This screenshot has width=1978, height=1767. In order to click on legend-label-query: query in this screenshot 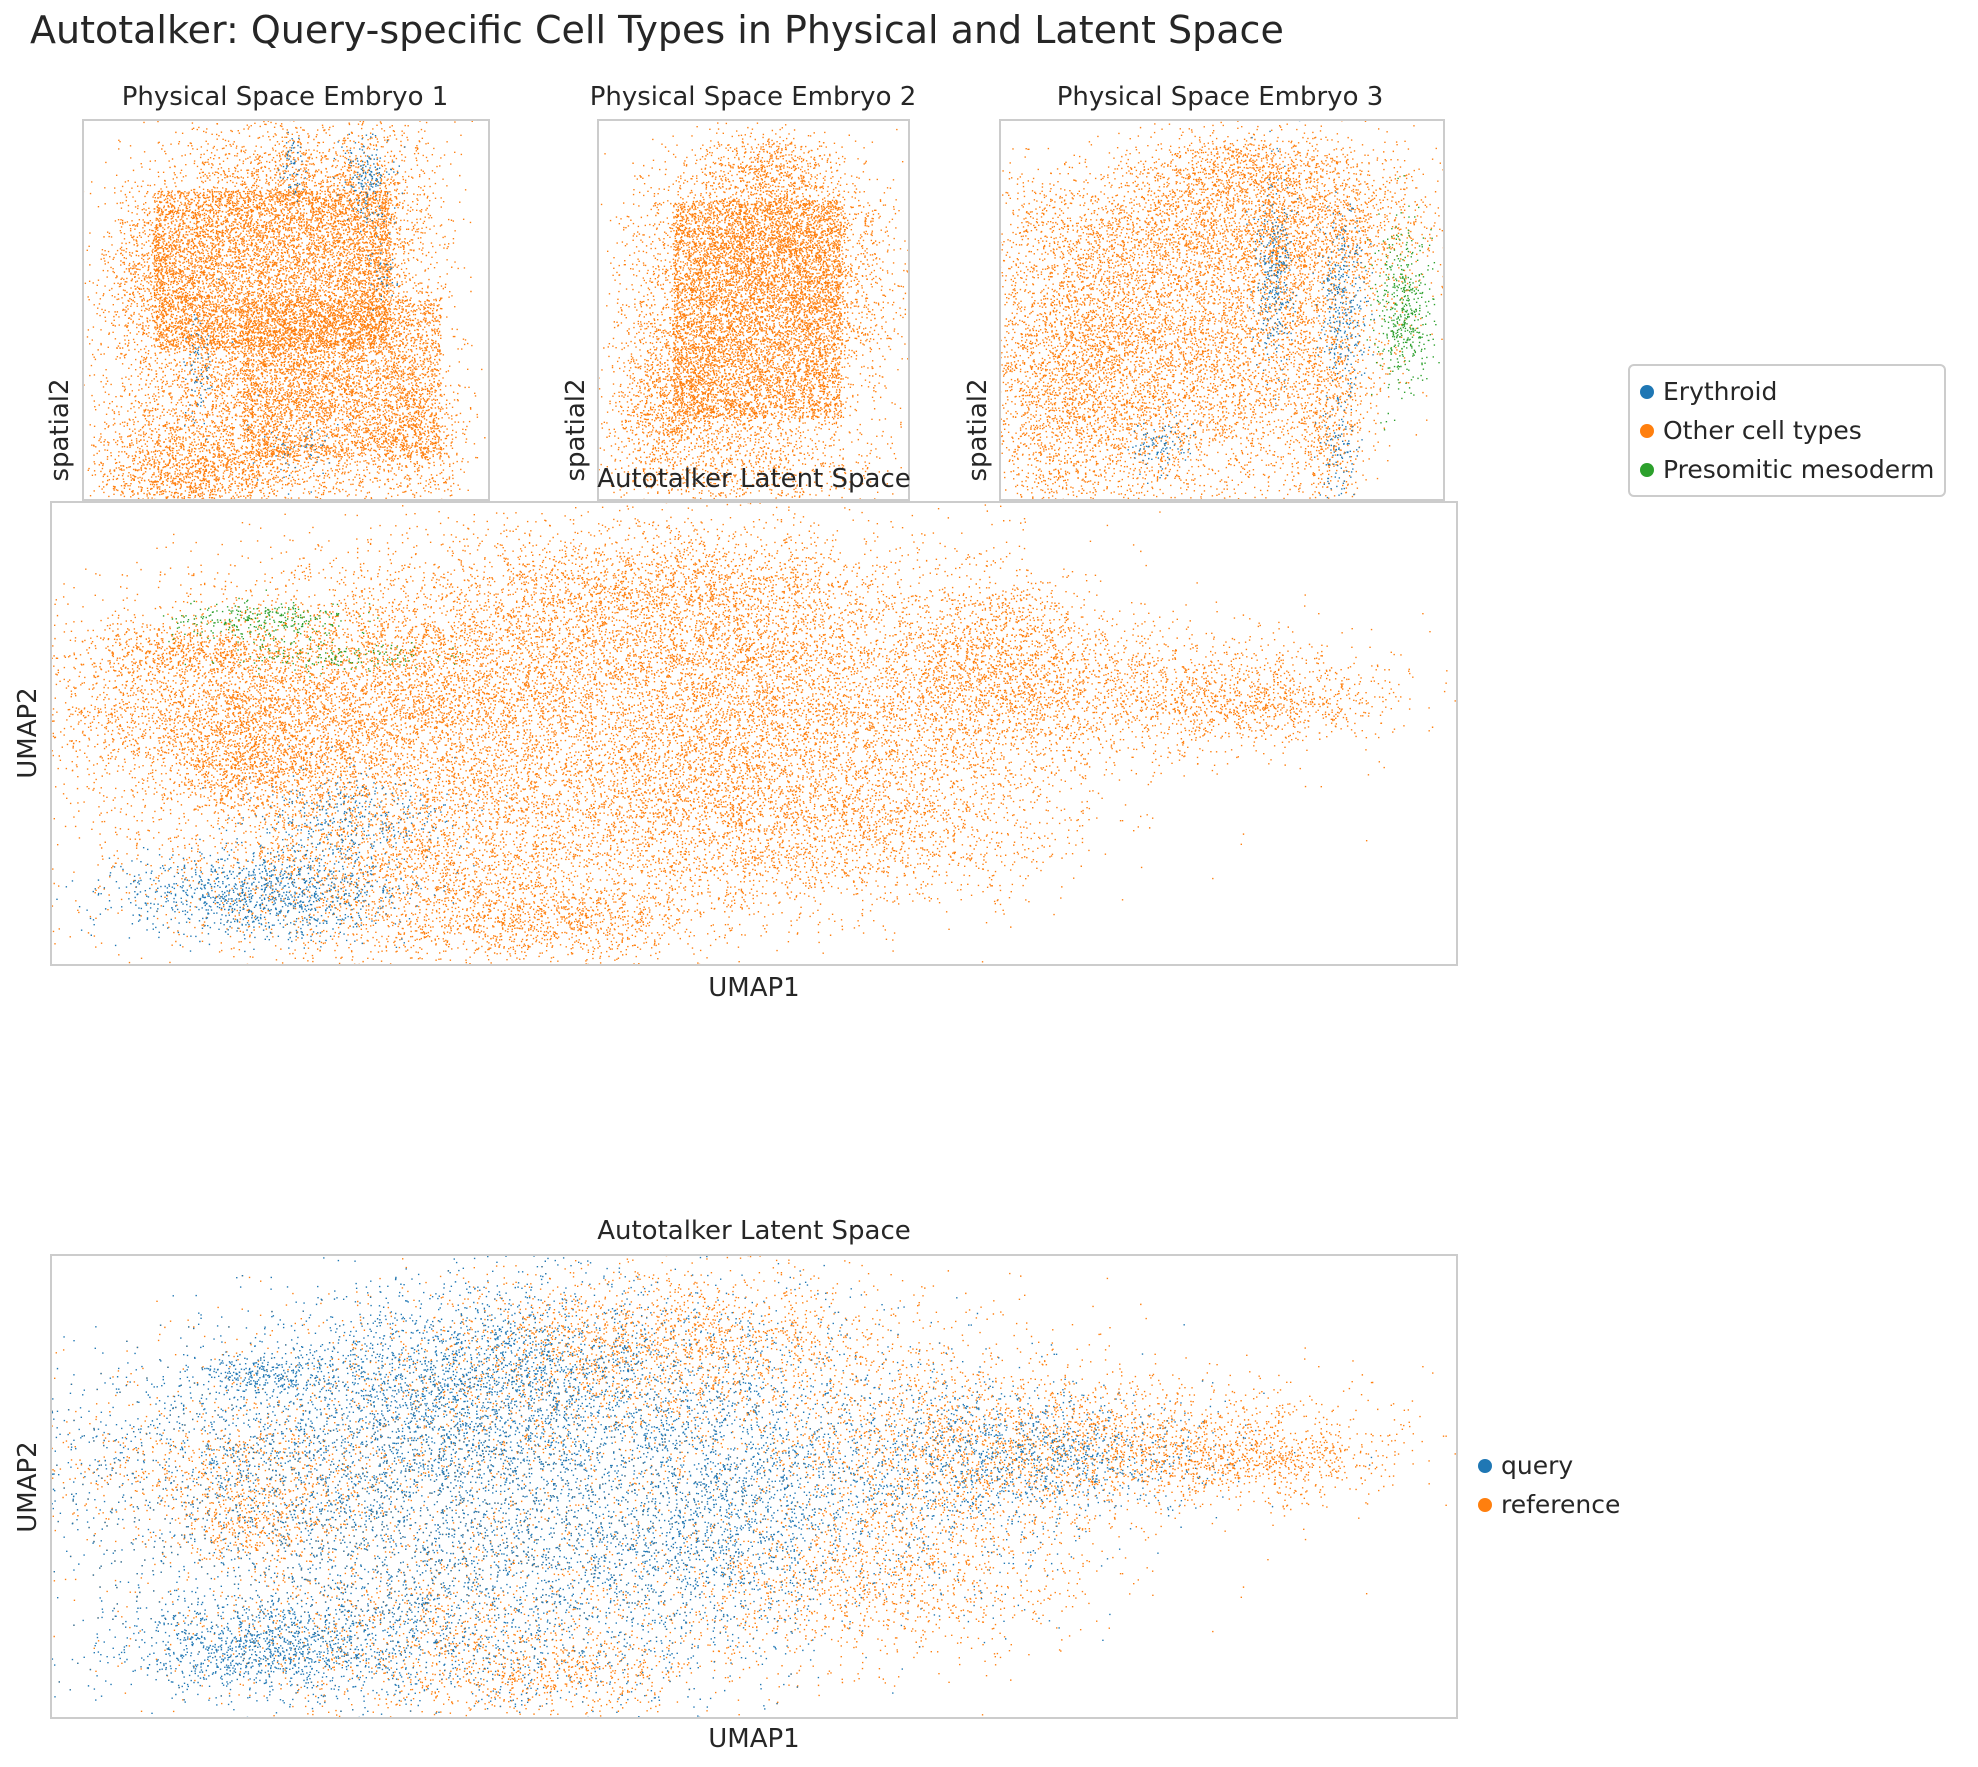, I will do `click(1537, 1465)`.